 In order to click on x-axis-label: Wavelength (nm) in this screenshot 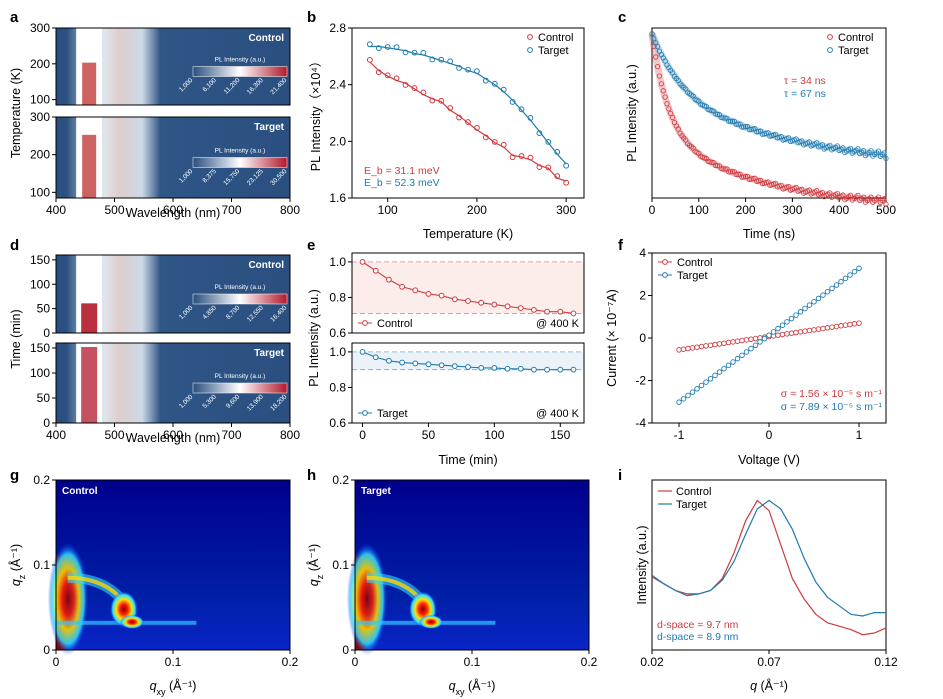, I will do `click(173, 438)`.